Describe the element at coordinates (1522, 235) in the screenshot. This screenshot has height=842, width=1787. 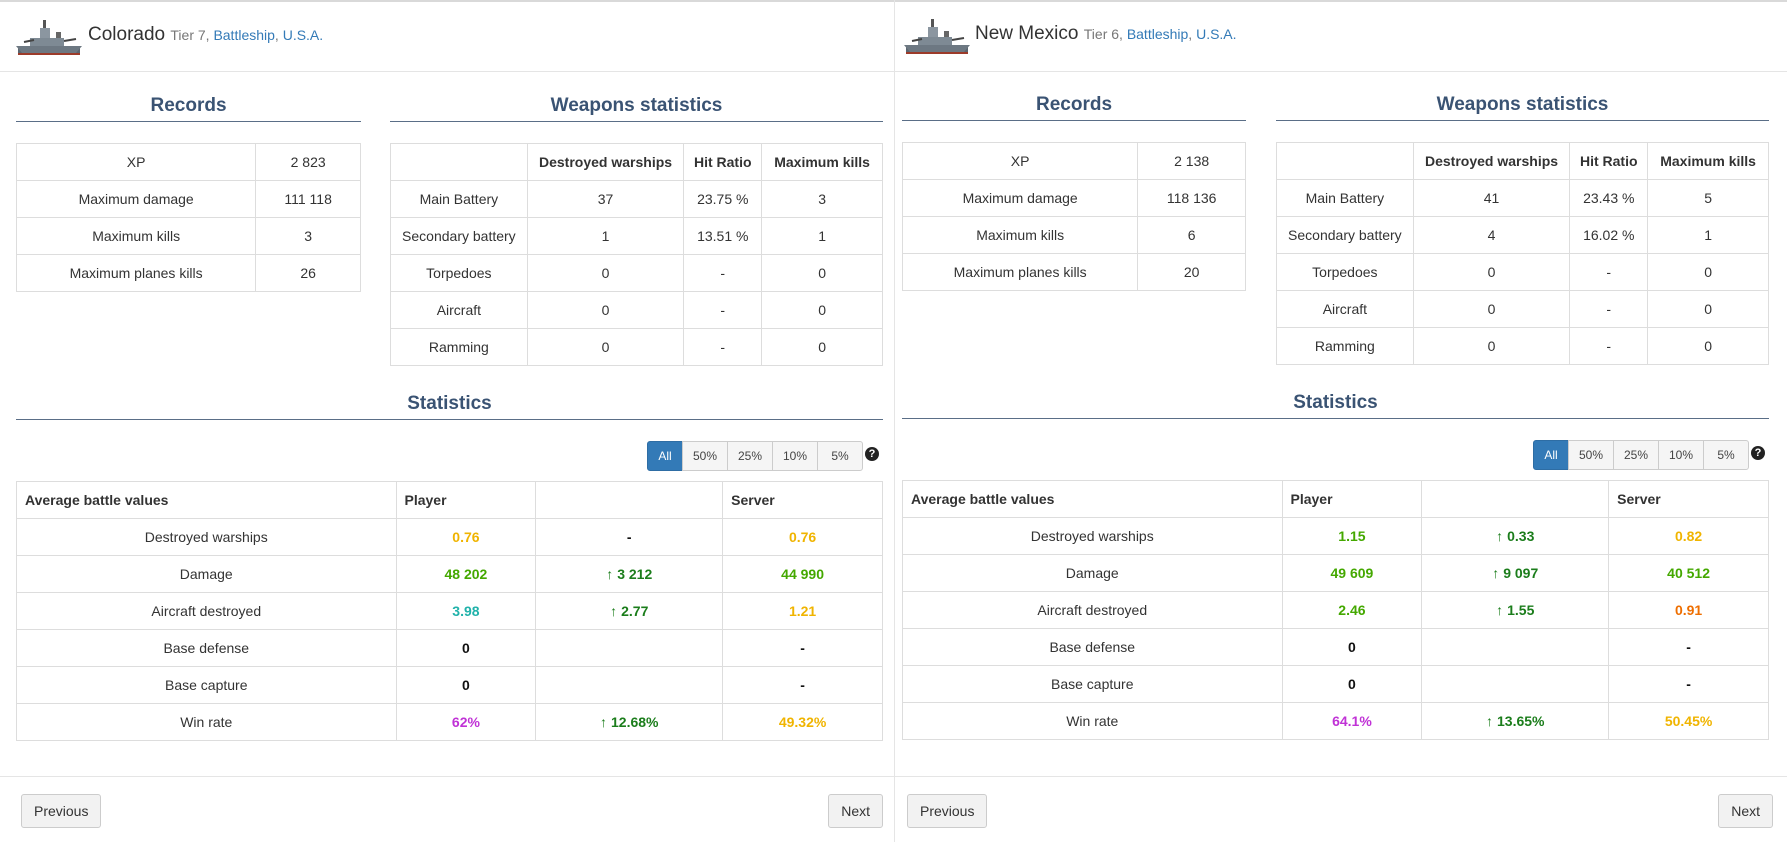
I see `table-row: Secondary battery 4 16.02 % 1` at that location.